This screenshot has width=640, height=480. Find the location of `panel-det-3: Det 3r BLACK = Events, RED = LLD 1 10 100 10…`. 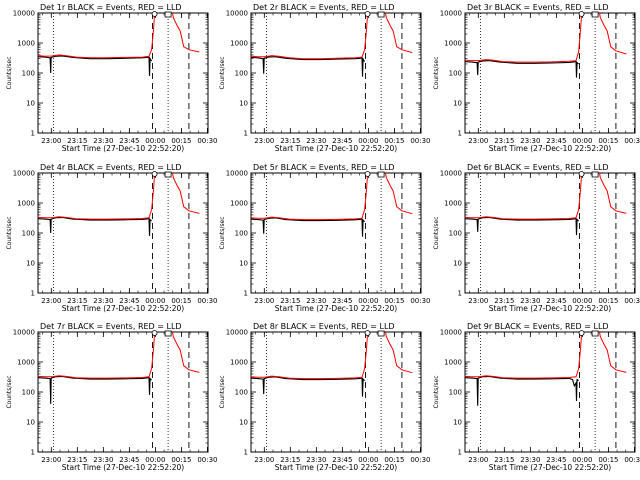

panel-det-3: Det 3r BLACK = Events, RED = LLD 1 10 100 10… is located at coordinates (536, 78).